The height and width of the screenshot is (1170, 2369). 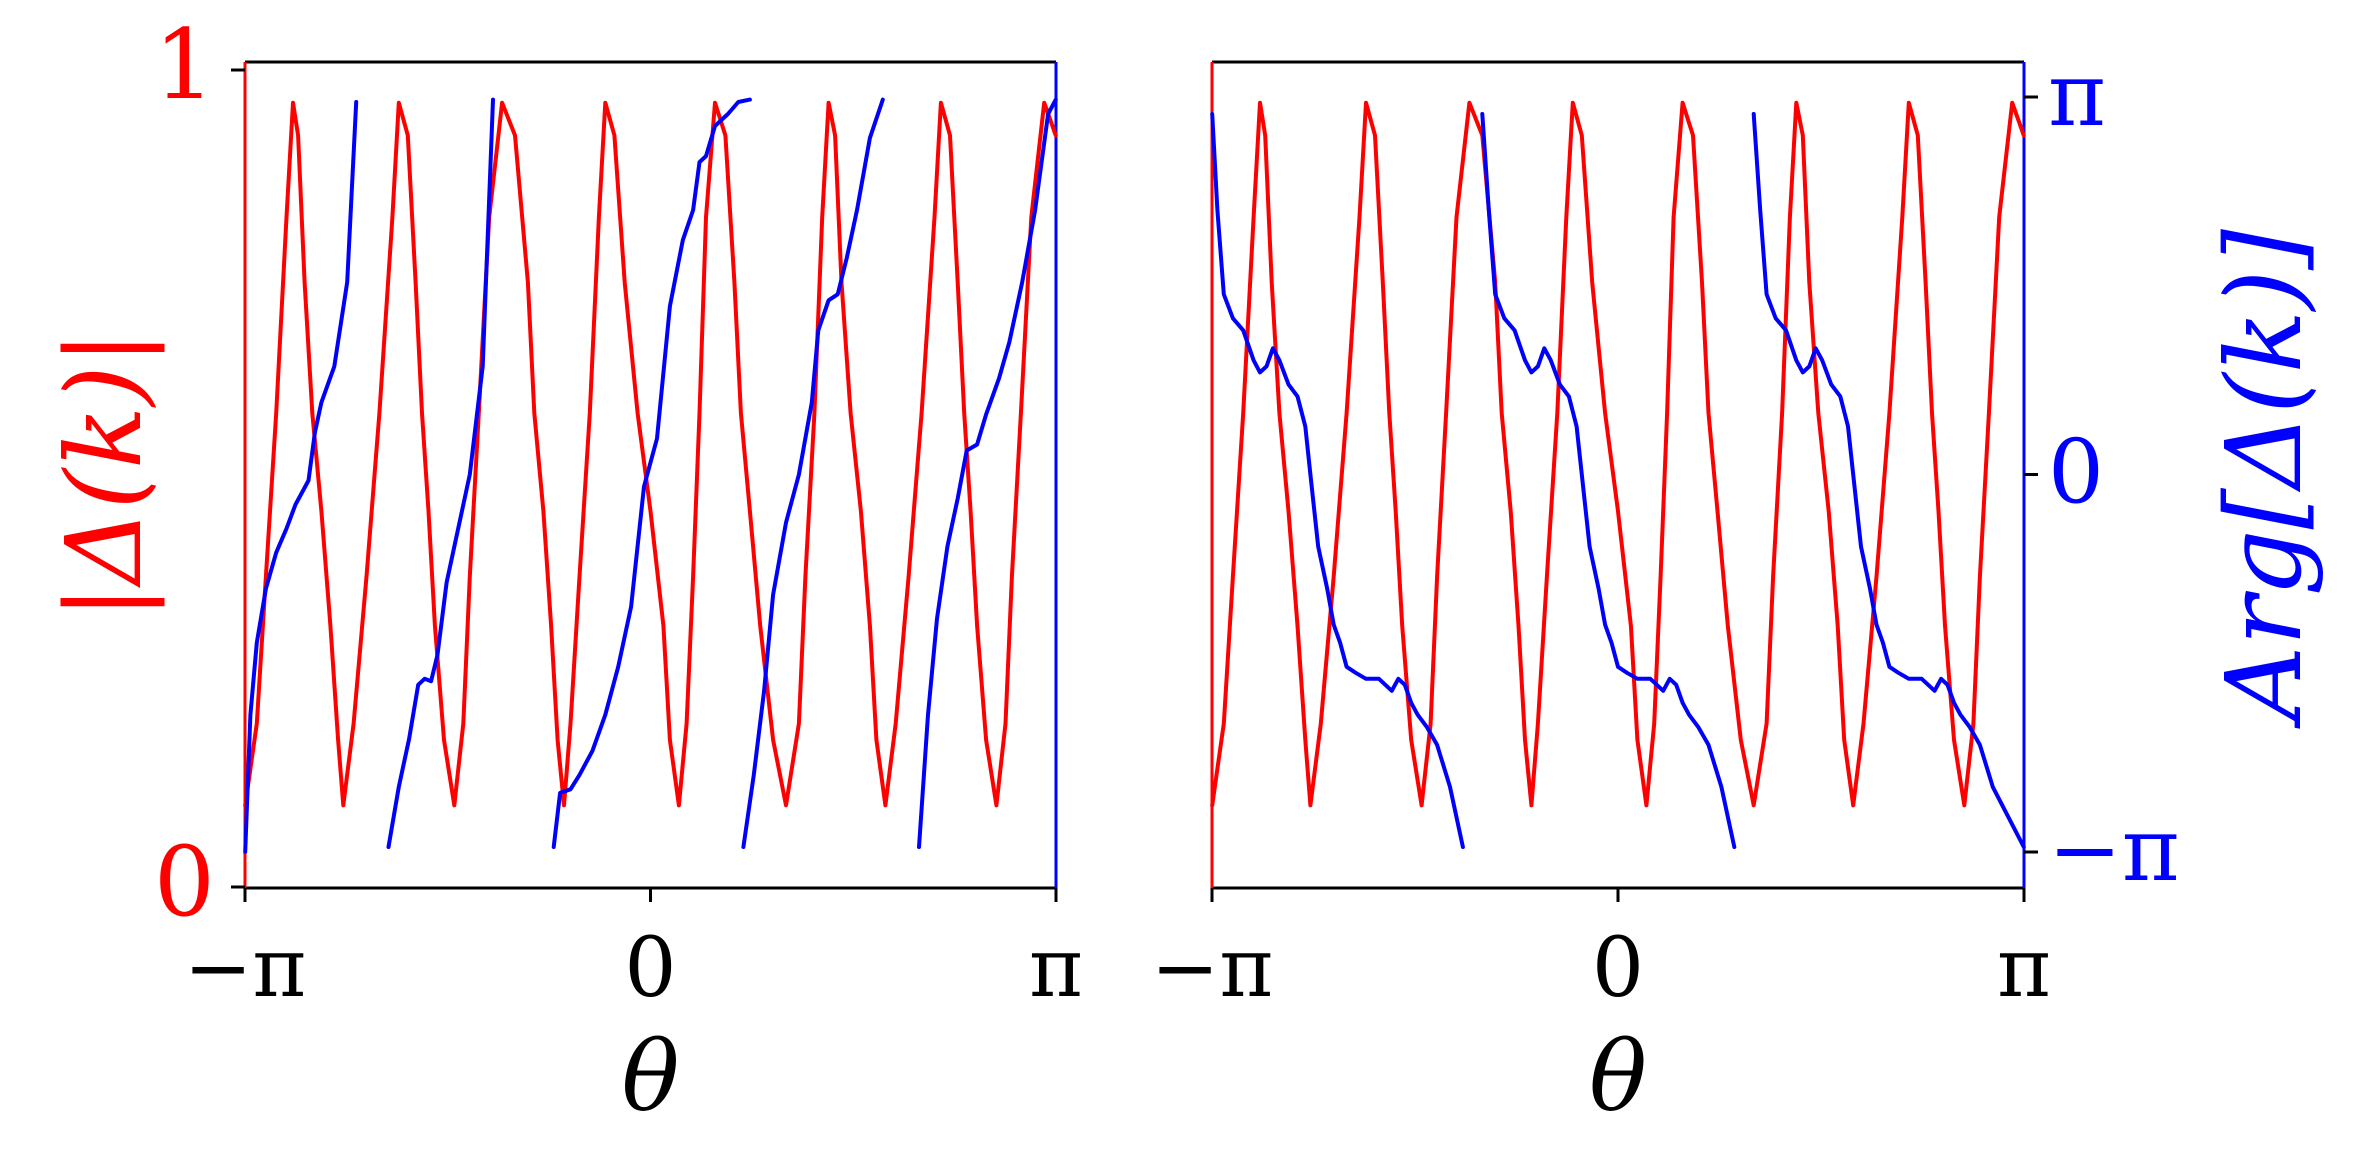 What do you see at coordinates (104, 474) in the screenshot?
I see `y-left-axis-label: |Δ(k)|` at bounding box center [104, 474].